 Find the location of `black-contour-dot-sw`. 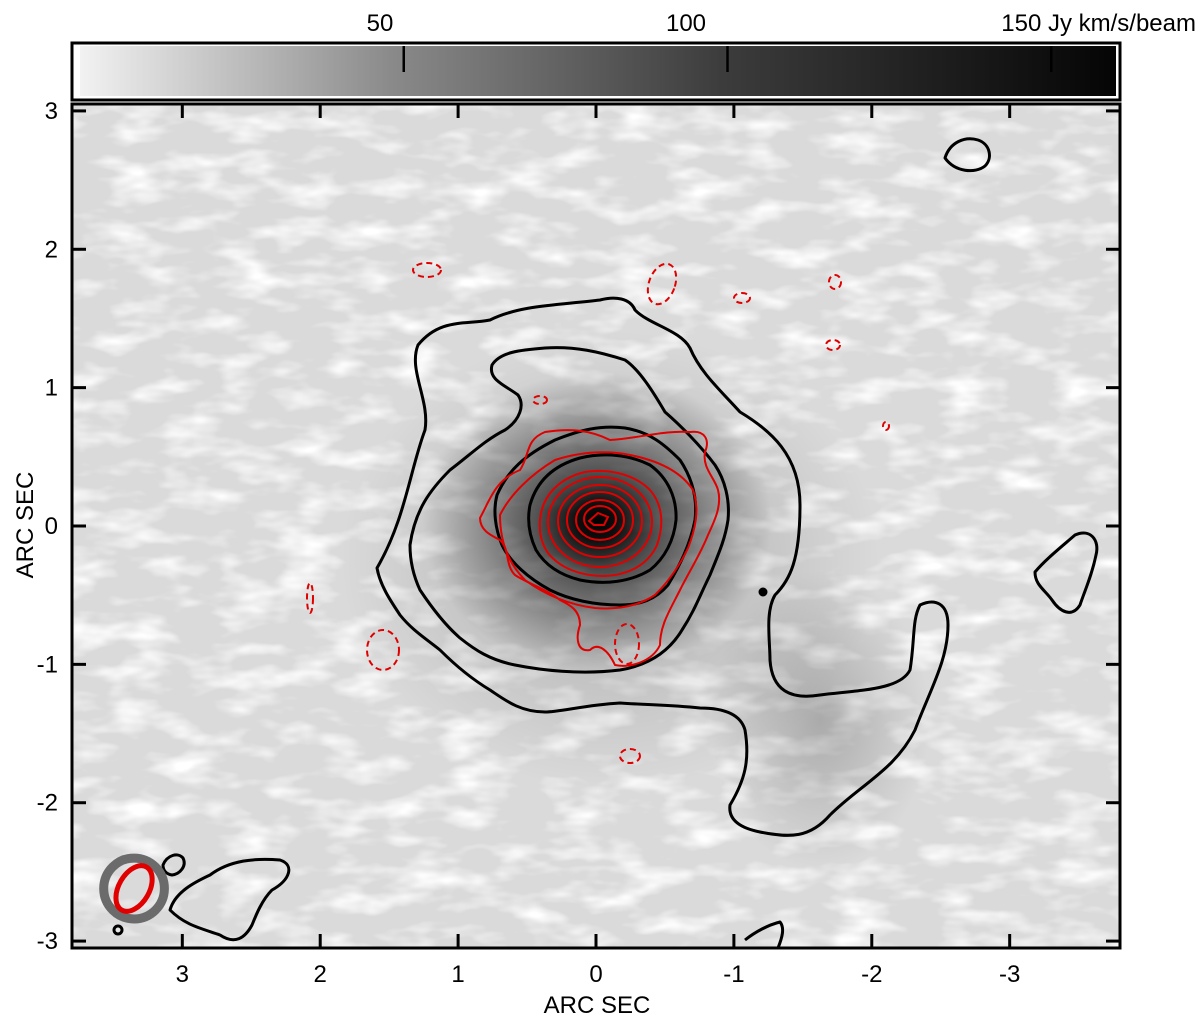

black-contour-dot-sw is located at coordinates (118, 930).